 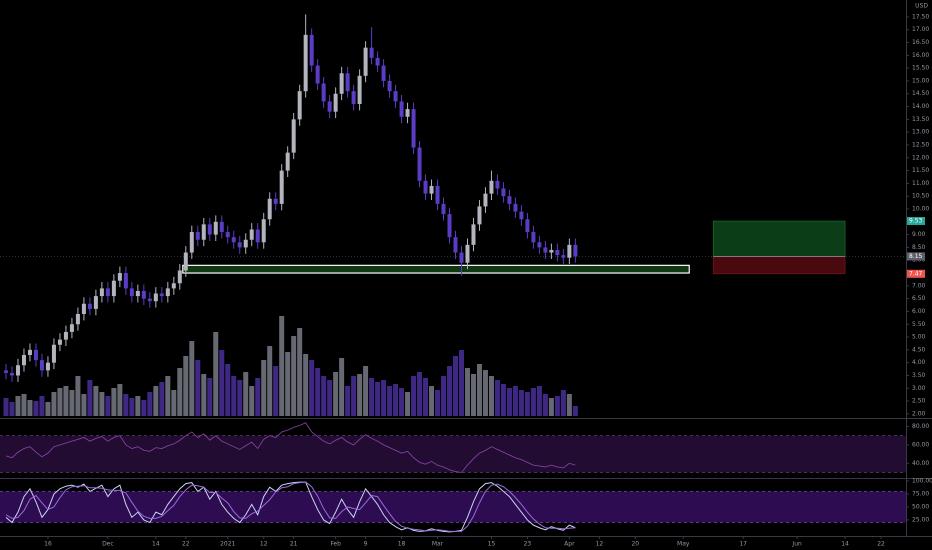 I want to click on price-tag, so click(x=916, y=221).